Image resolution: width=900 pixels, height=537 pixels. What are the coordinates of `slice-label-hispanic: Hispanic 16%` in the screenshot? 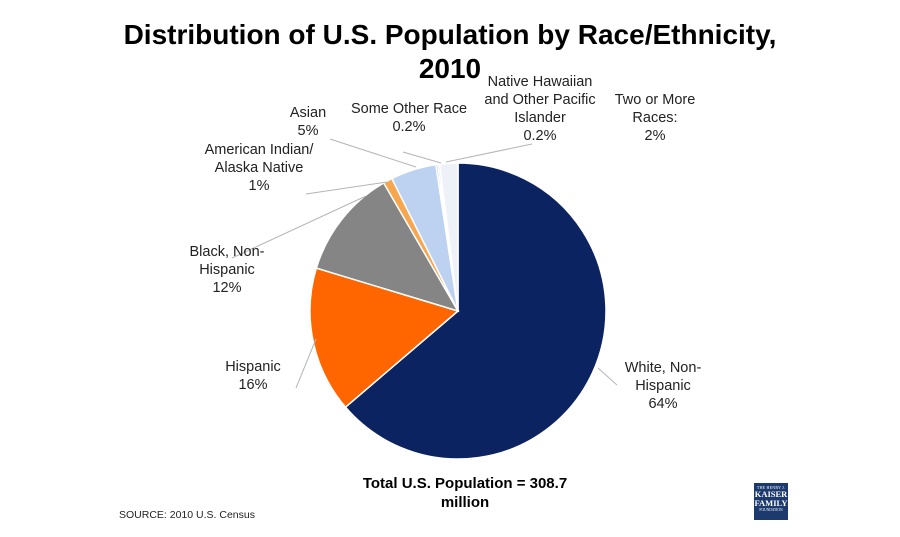 It's located at (253, 376).